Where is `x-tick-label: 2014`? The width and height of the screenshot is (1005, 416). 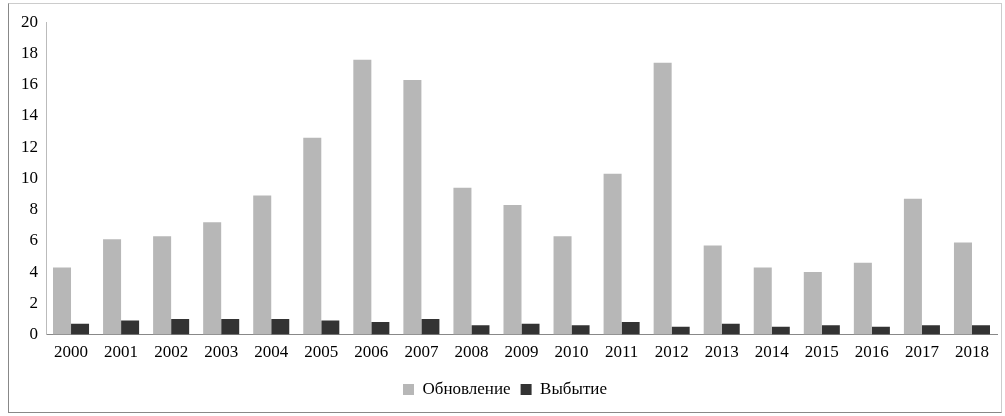 x-tick-label: 2014 is located at coordinates (772, 352).